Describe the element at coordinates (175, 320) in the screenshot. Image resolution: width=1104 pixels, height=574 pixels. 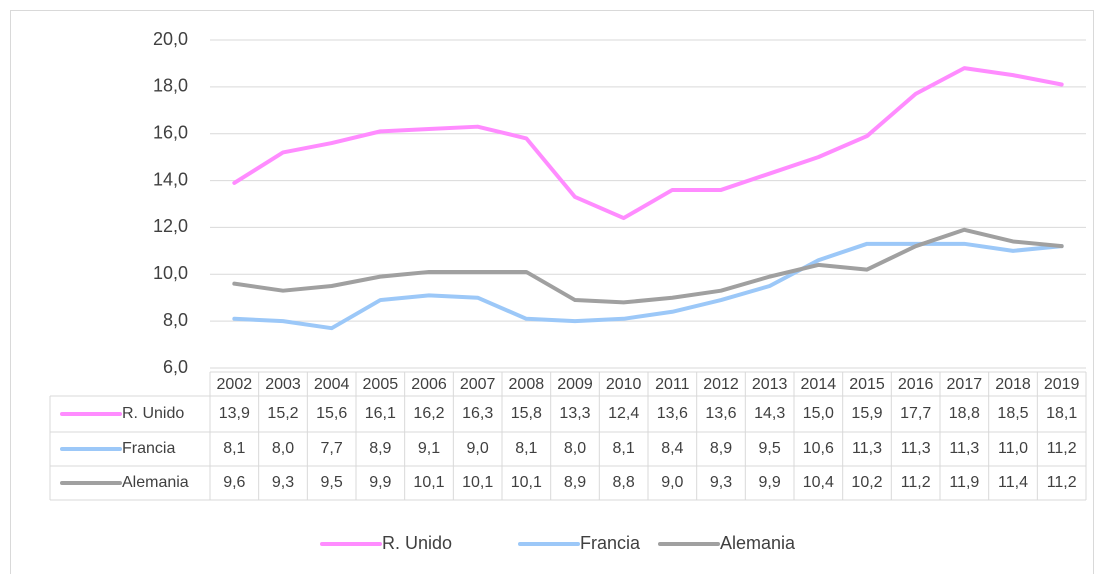
I see `y-tick-label: 8,0` at that location.